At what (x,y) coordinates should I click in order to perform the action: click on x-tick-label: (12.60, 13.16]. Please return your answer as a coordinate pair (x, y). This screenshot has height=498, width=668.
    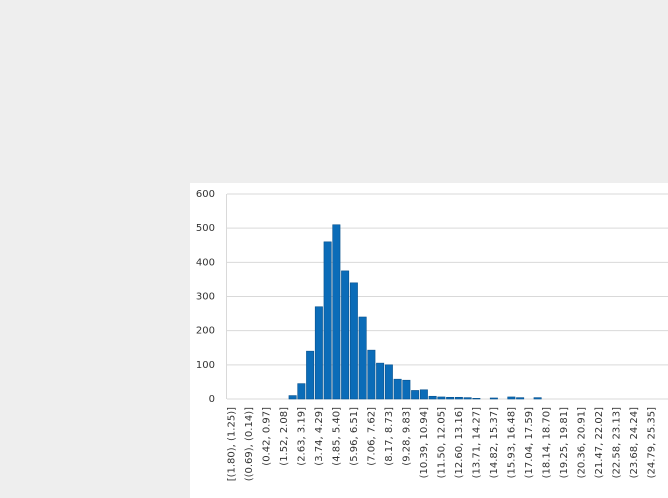
    Looking at the image, I should click on (459, 443).